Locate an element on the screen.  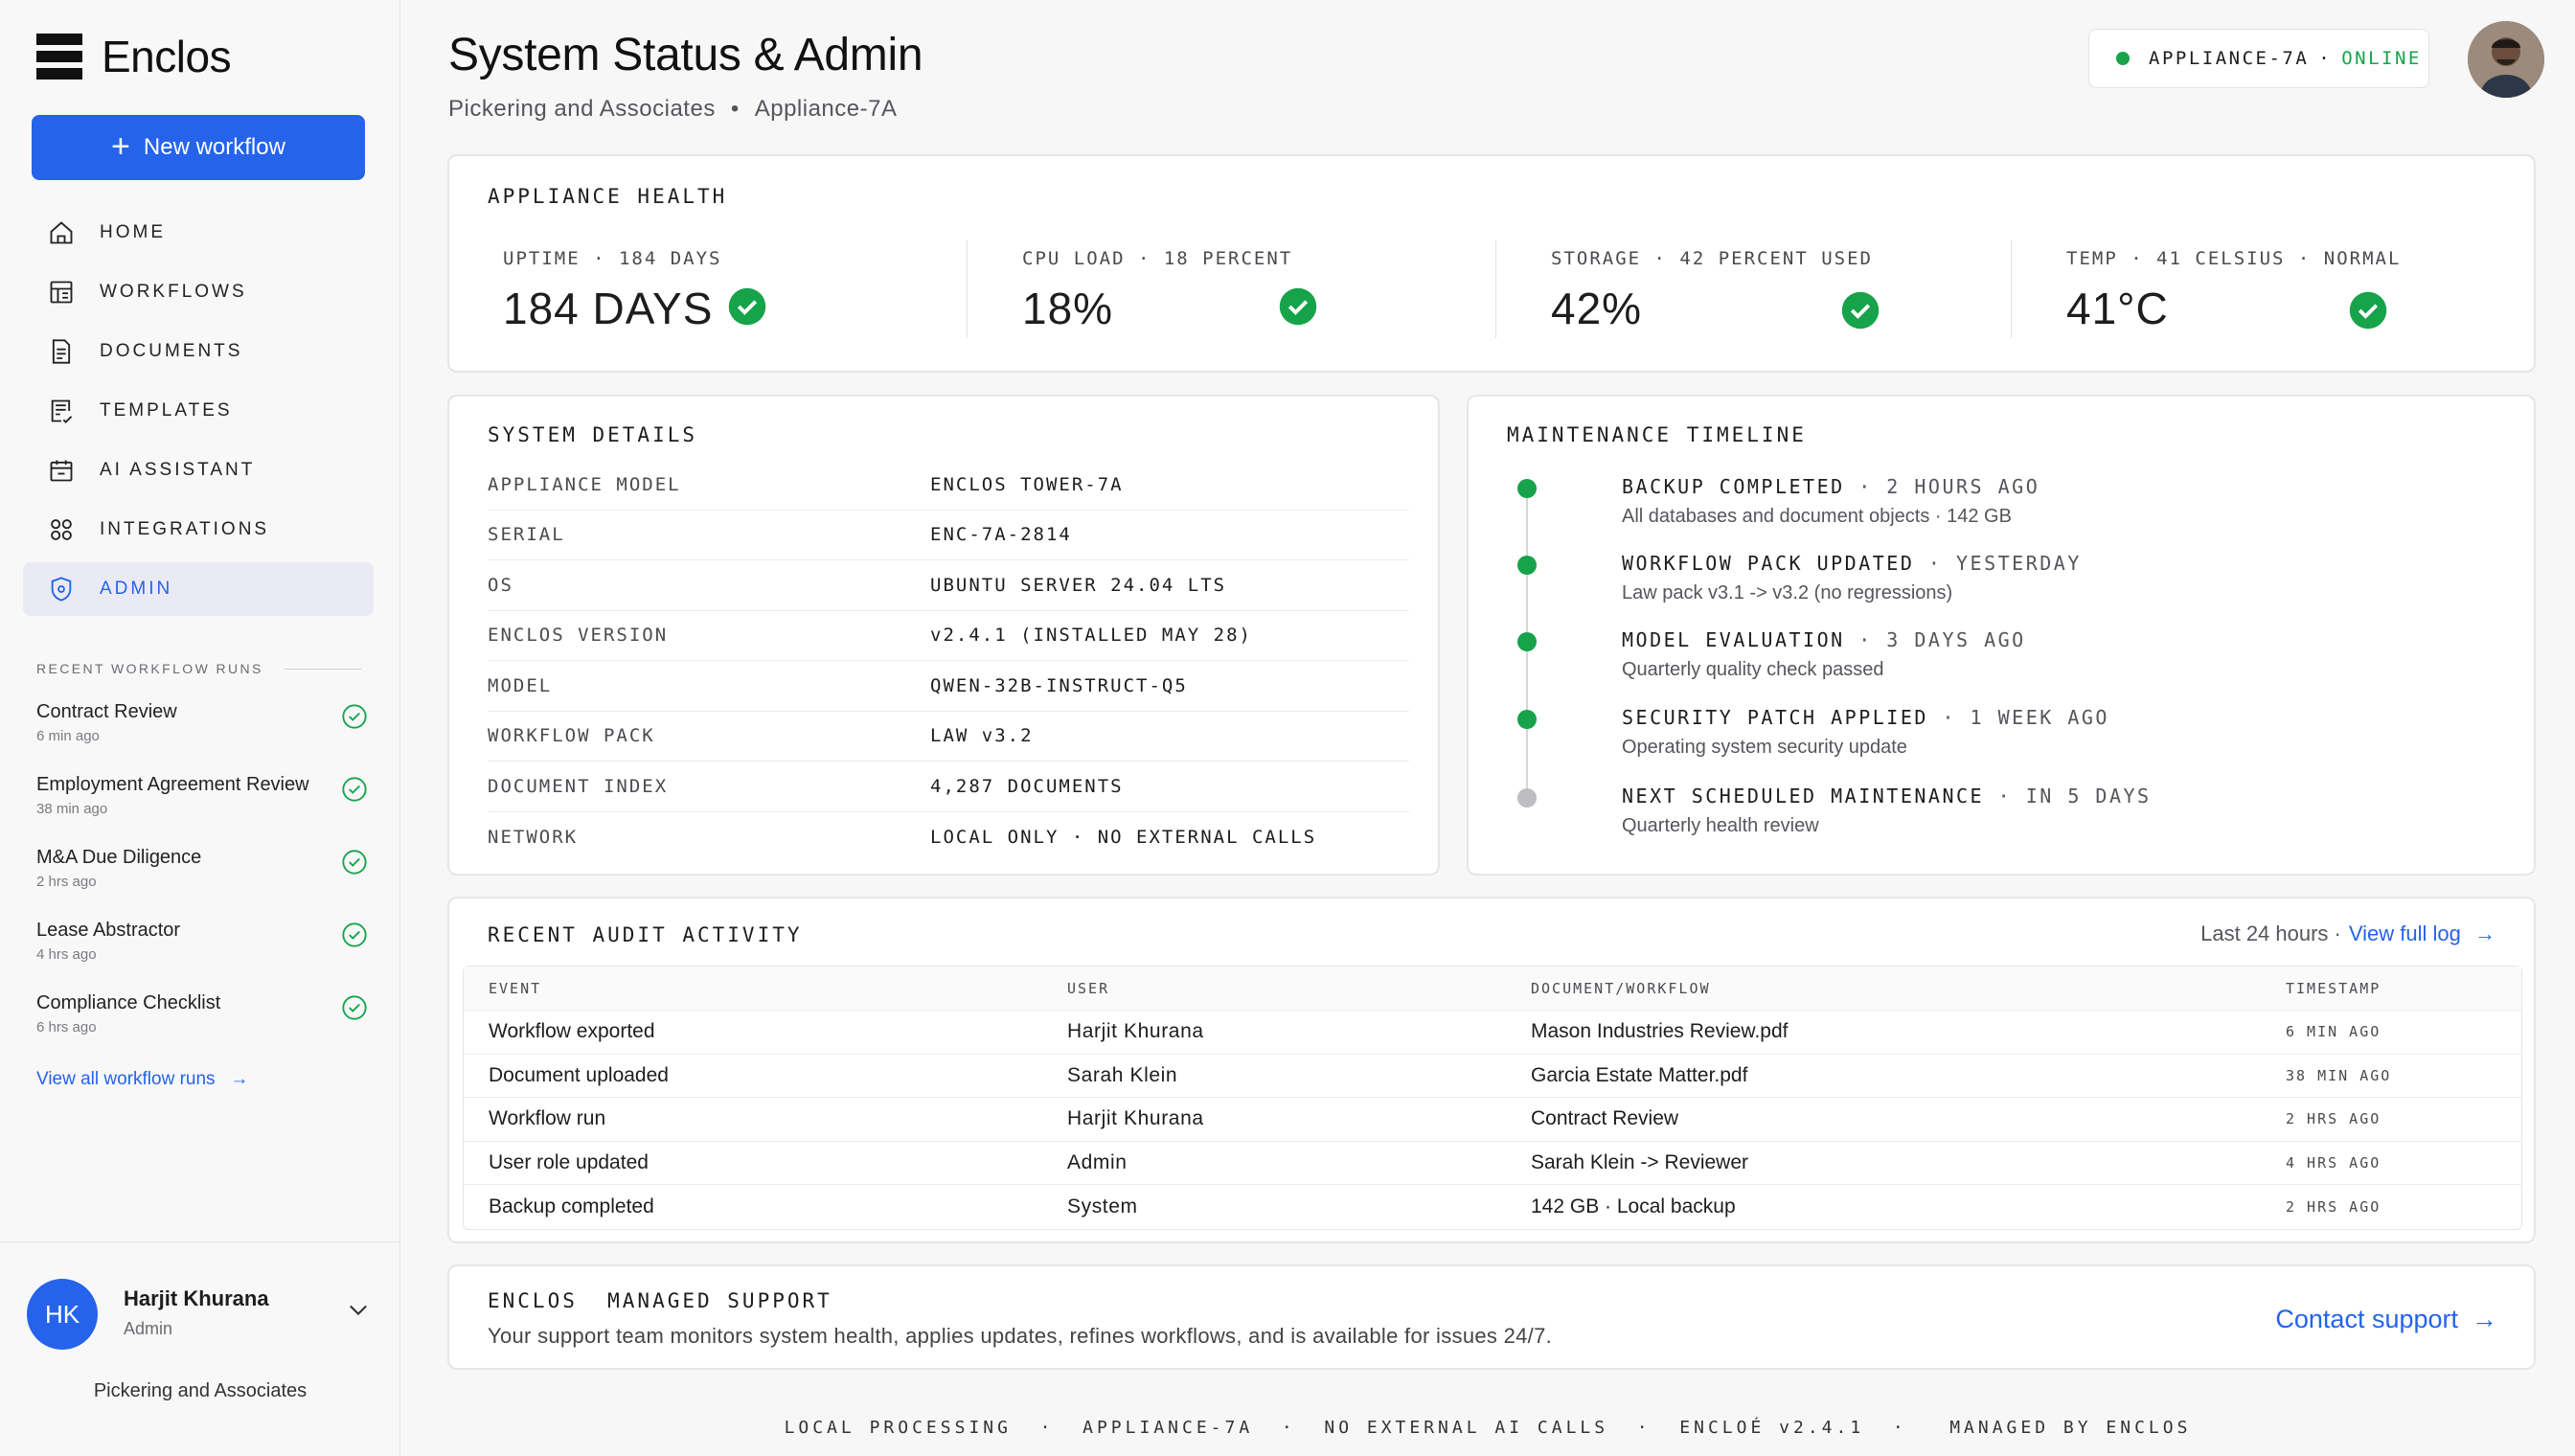
table-header: EVENT USER DOCUMENT/WORKFLOW TIMESTAMP is located at coordinates (1492, 989).